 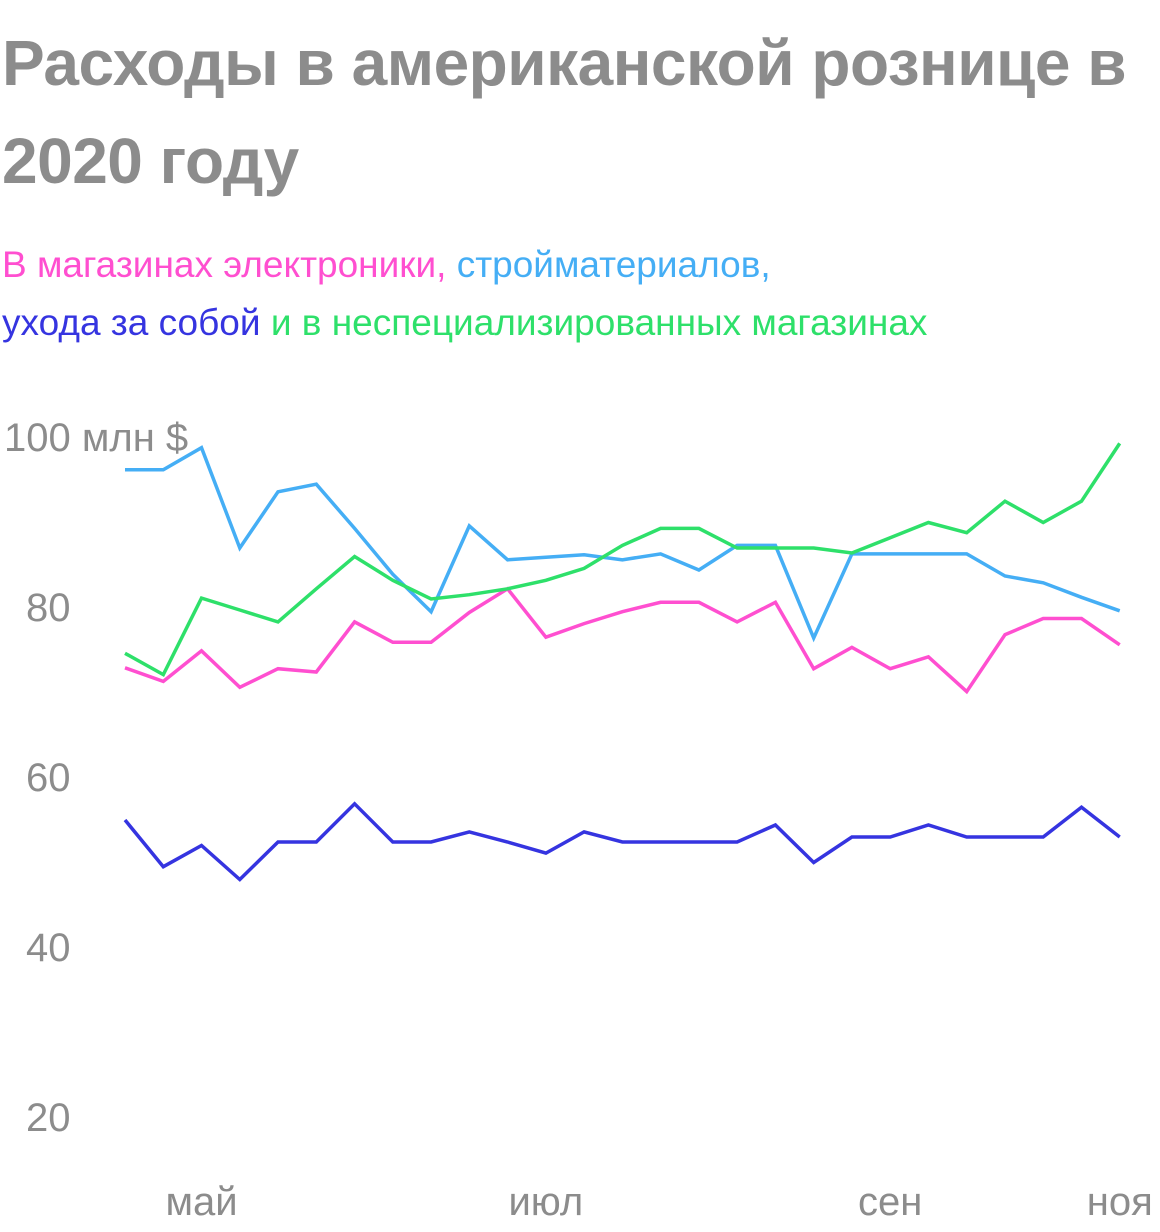 What do you see at coordinates (613, 264) in the screenshot?
I see `legend-building-materials: стройматериалов,` at bounding box center [613, 264].